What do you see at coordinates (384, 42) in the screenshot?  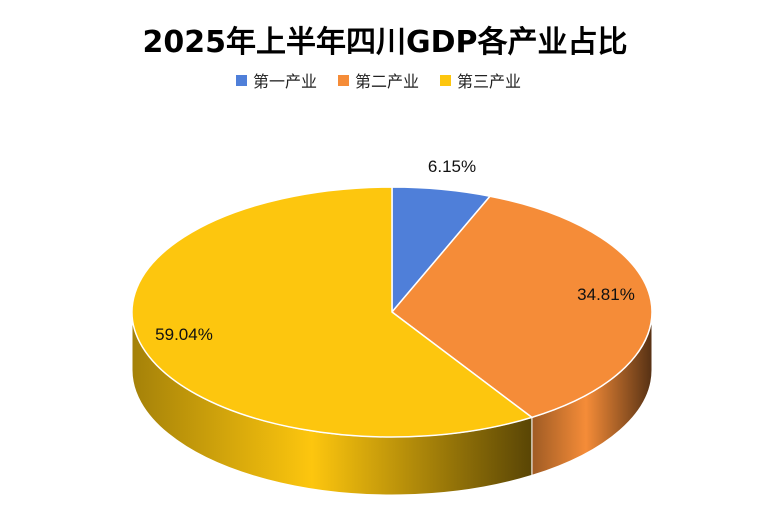 I see `chart-title: 2025年上半年四川GDP各产业占比` at bounding box center [384, 42].